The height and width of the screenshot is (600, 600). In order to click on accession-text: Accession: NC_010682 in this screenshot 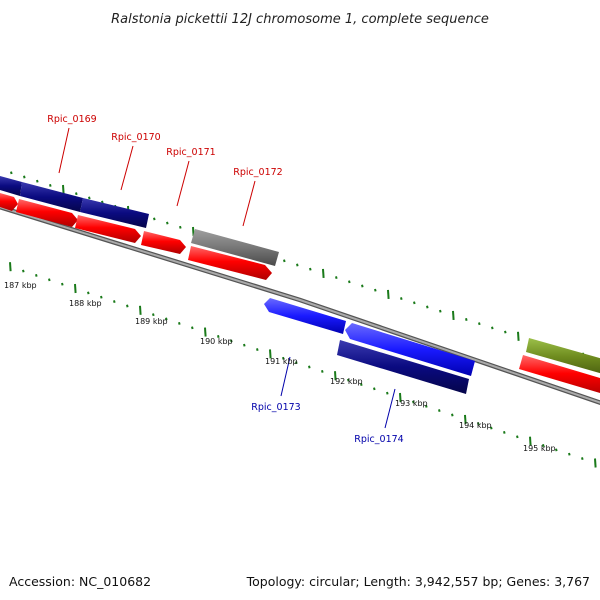, I will do `click(80, 581)`.